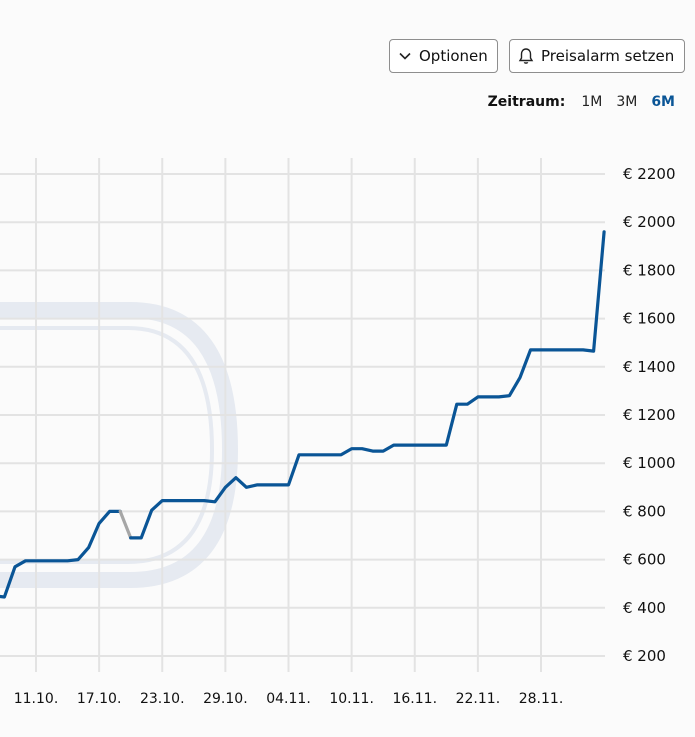  Describe the element at coordinates (453, 56) in the screenshot. I see `options-button-label: Optionen` at that location.